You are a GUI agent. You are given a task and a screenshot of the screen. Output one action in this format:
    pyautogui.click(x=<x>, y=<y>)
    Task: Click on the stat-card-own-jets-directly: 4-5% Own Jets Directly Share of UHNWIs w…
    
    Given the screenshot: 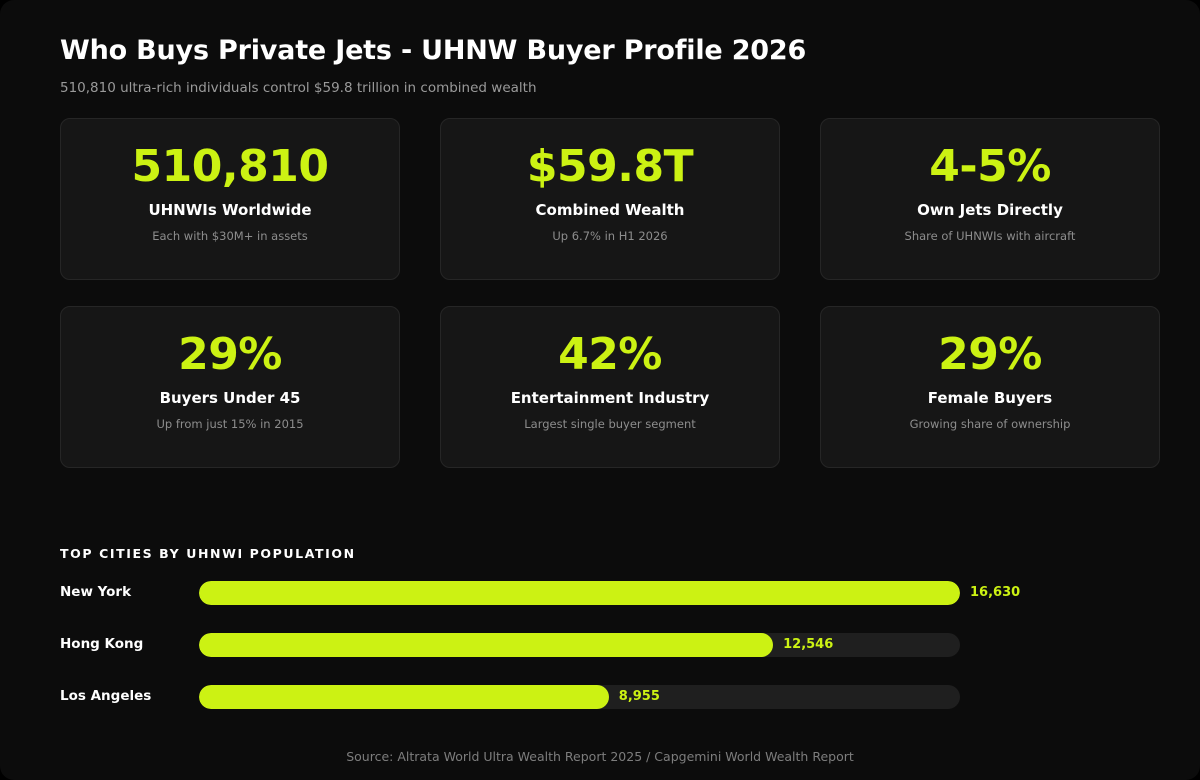 What is the action you would take?
    pyautogui.click(x=990, y=199)
    